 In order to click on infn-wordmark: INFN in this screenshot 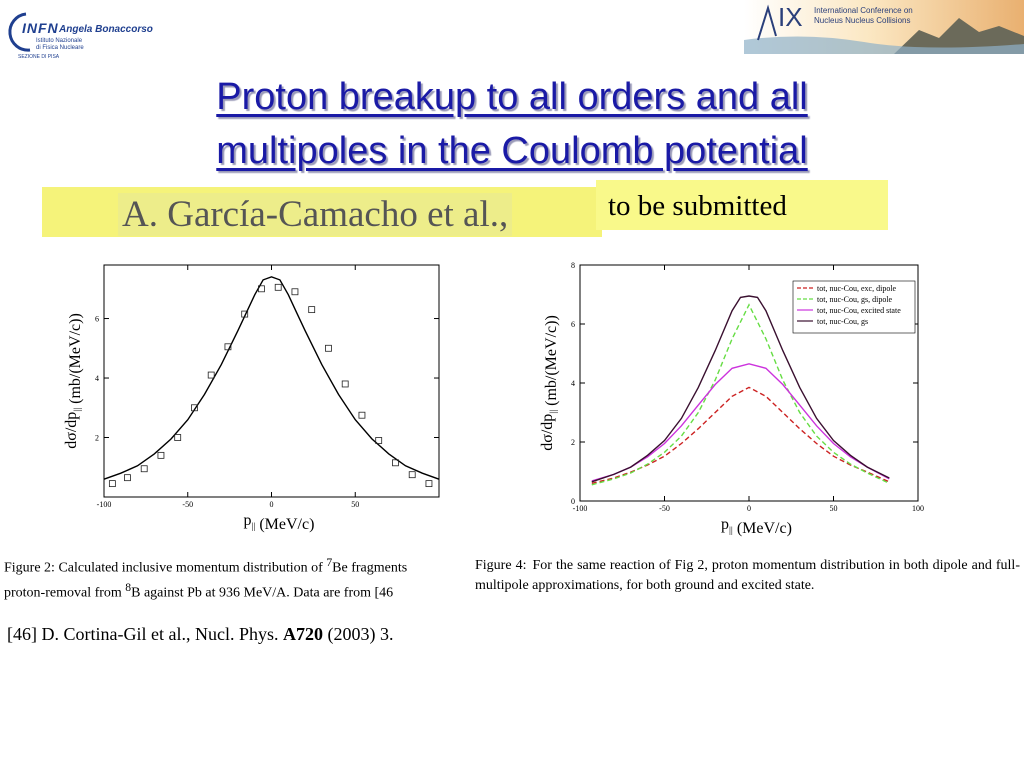, I will do `click(40, 28)`.